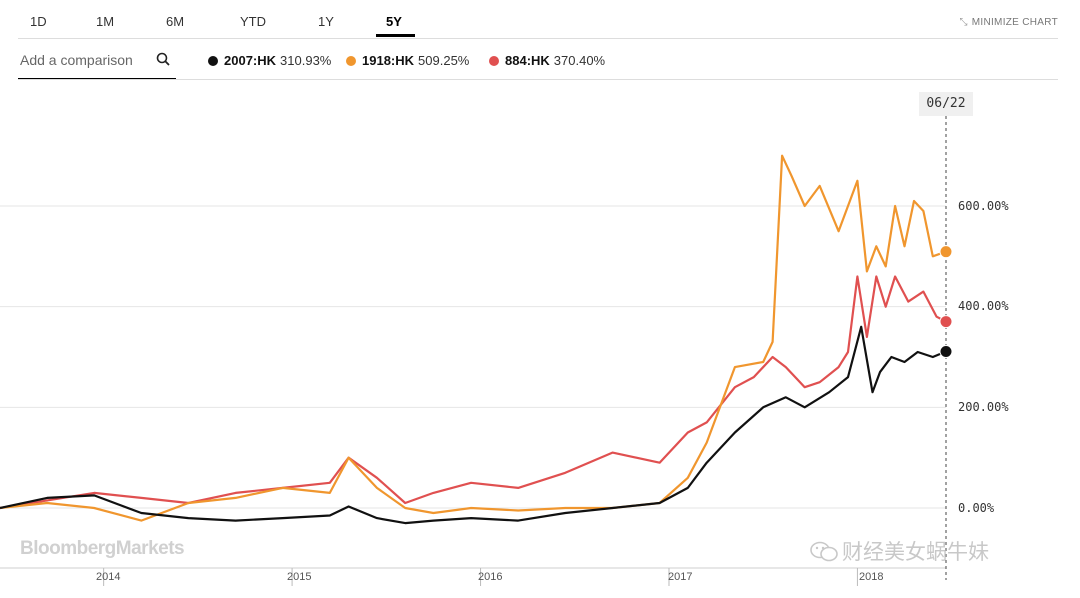 This screenshot has height=598, width=1080. Describe the element at coordinates (163, 59) in the screenshot. I see `search-icon` at that location.